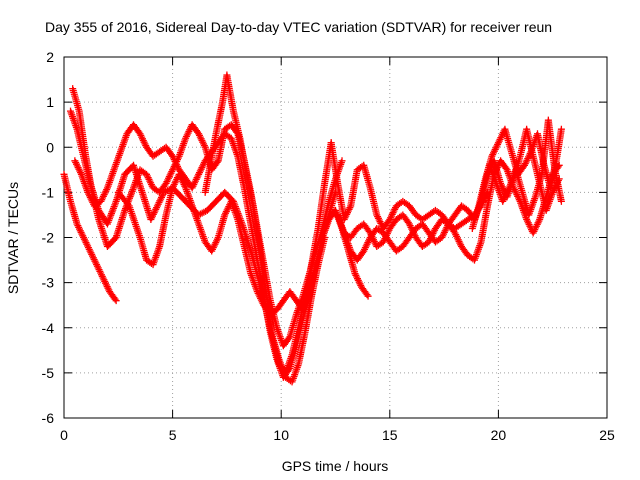 The height and width of the screenshot is (480, 640). What do you see at coordinates (335, 466) in the screenshot?
I see `x-axis-label: GPS time / hours` at bounding box center [335, 466].